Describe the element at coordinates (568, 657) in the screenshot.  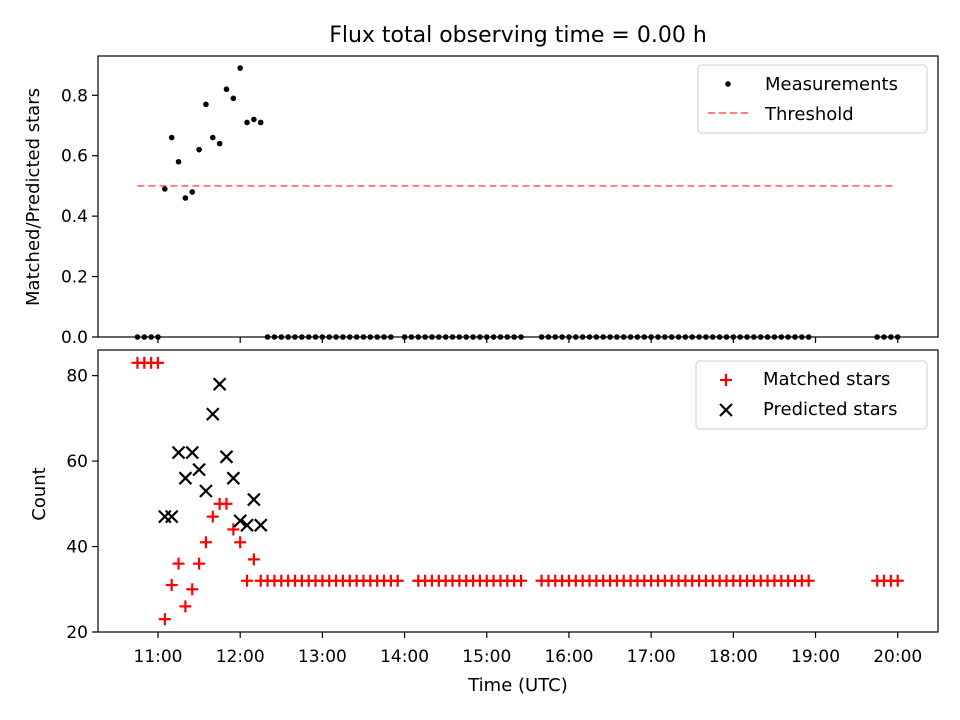
I see `x-tick-label: 16:00` at that location.